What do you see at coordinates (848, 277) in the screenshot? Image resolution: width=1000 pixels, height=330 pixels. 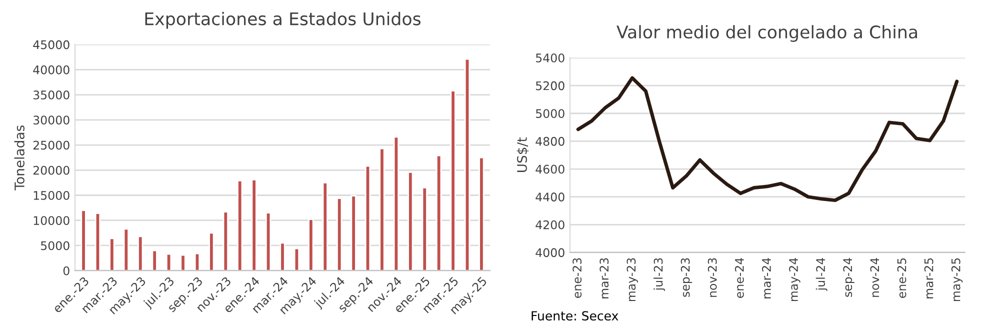 I see `x-tick-label: sep-24` at bounding box center [848, 277].